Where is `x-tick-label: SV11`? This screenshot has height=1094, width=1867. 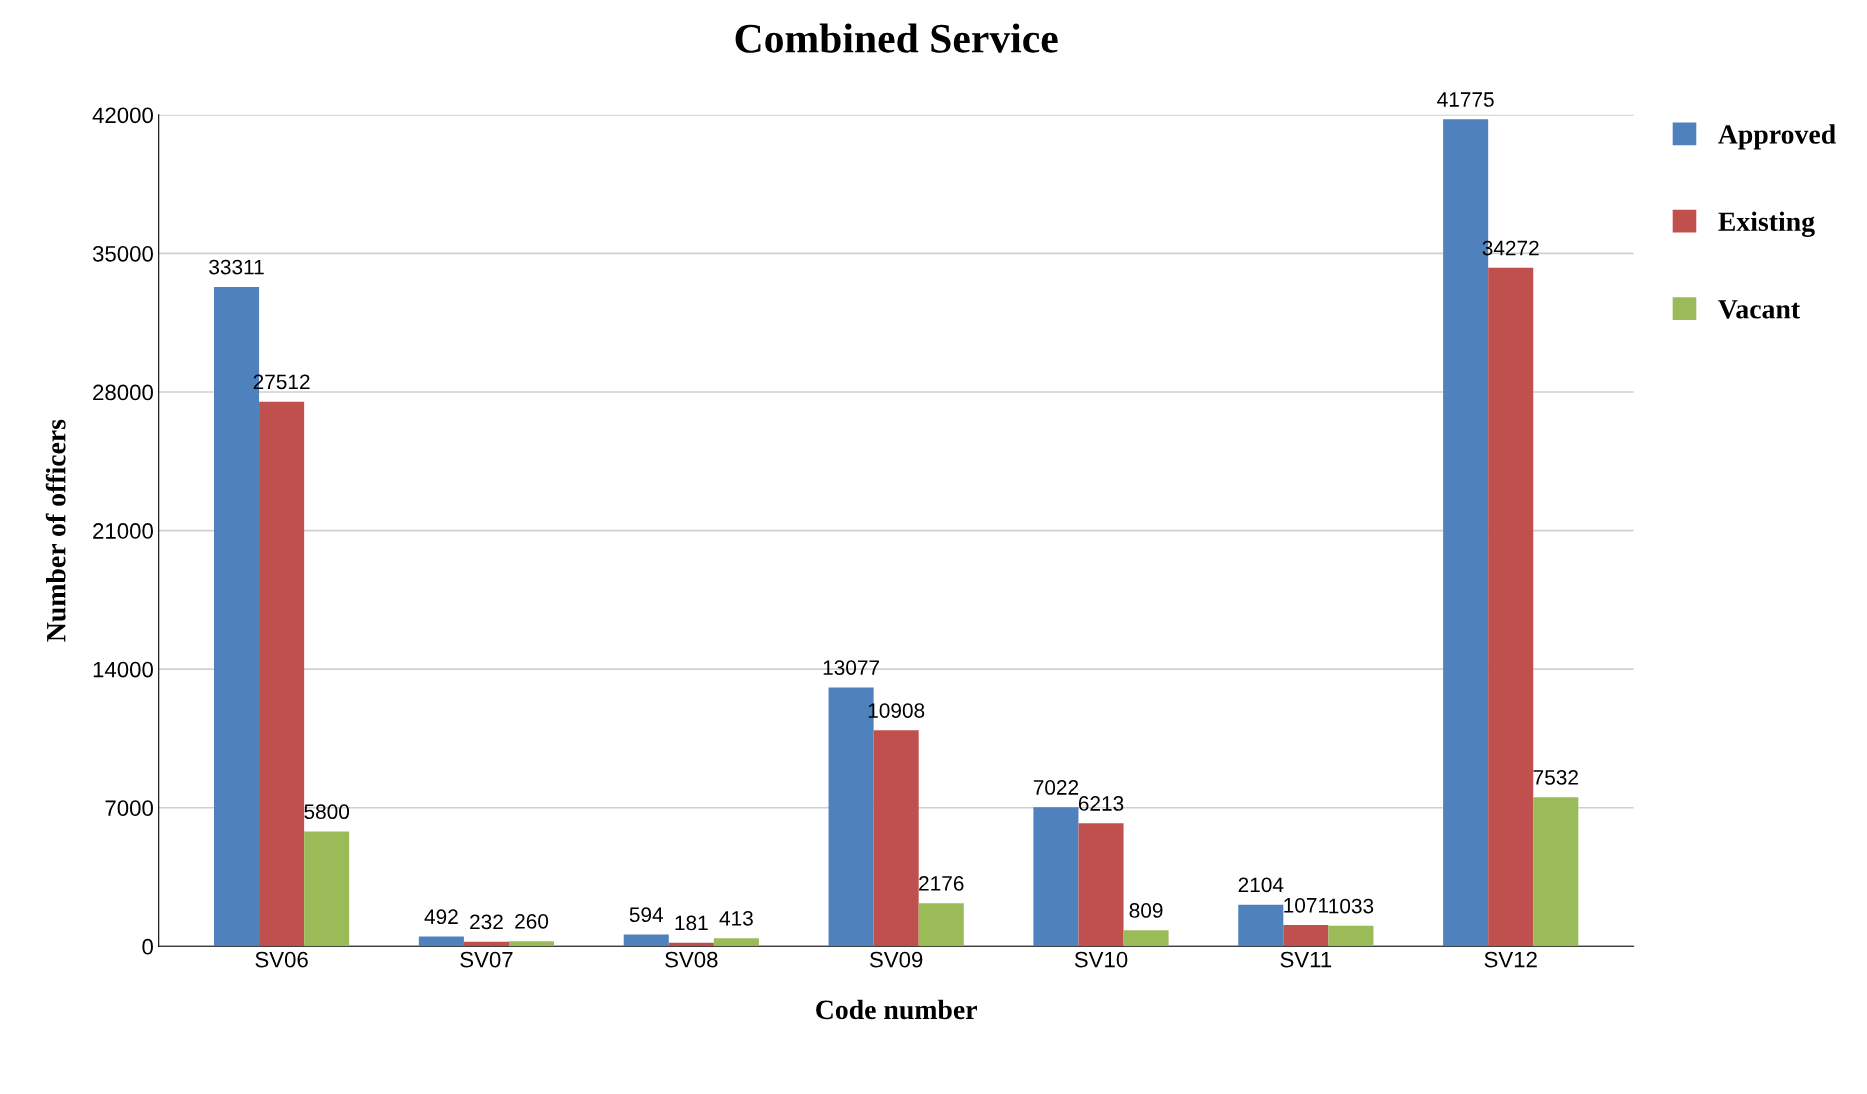
x-tick-label: SV11 is located at coordinates (1306, 959).